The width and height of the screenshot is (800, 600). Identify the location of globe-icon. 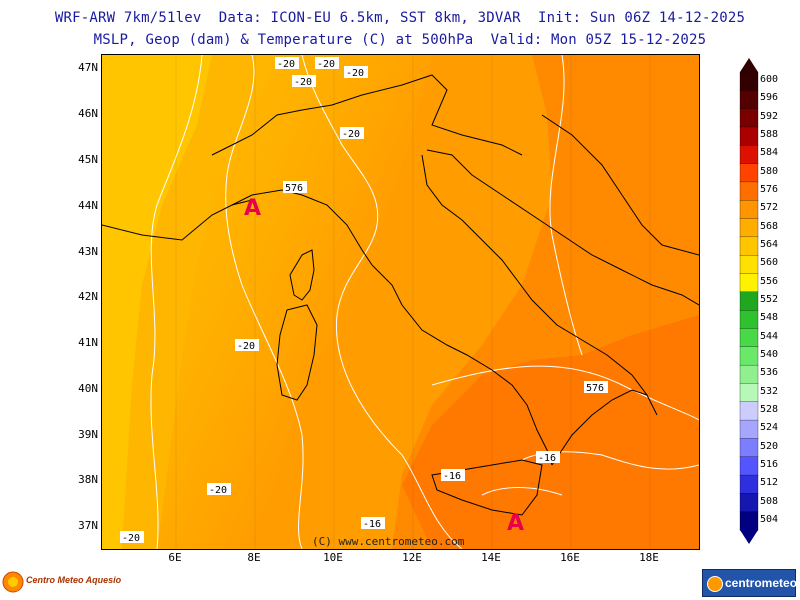
(13, 582).